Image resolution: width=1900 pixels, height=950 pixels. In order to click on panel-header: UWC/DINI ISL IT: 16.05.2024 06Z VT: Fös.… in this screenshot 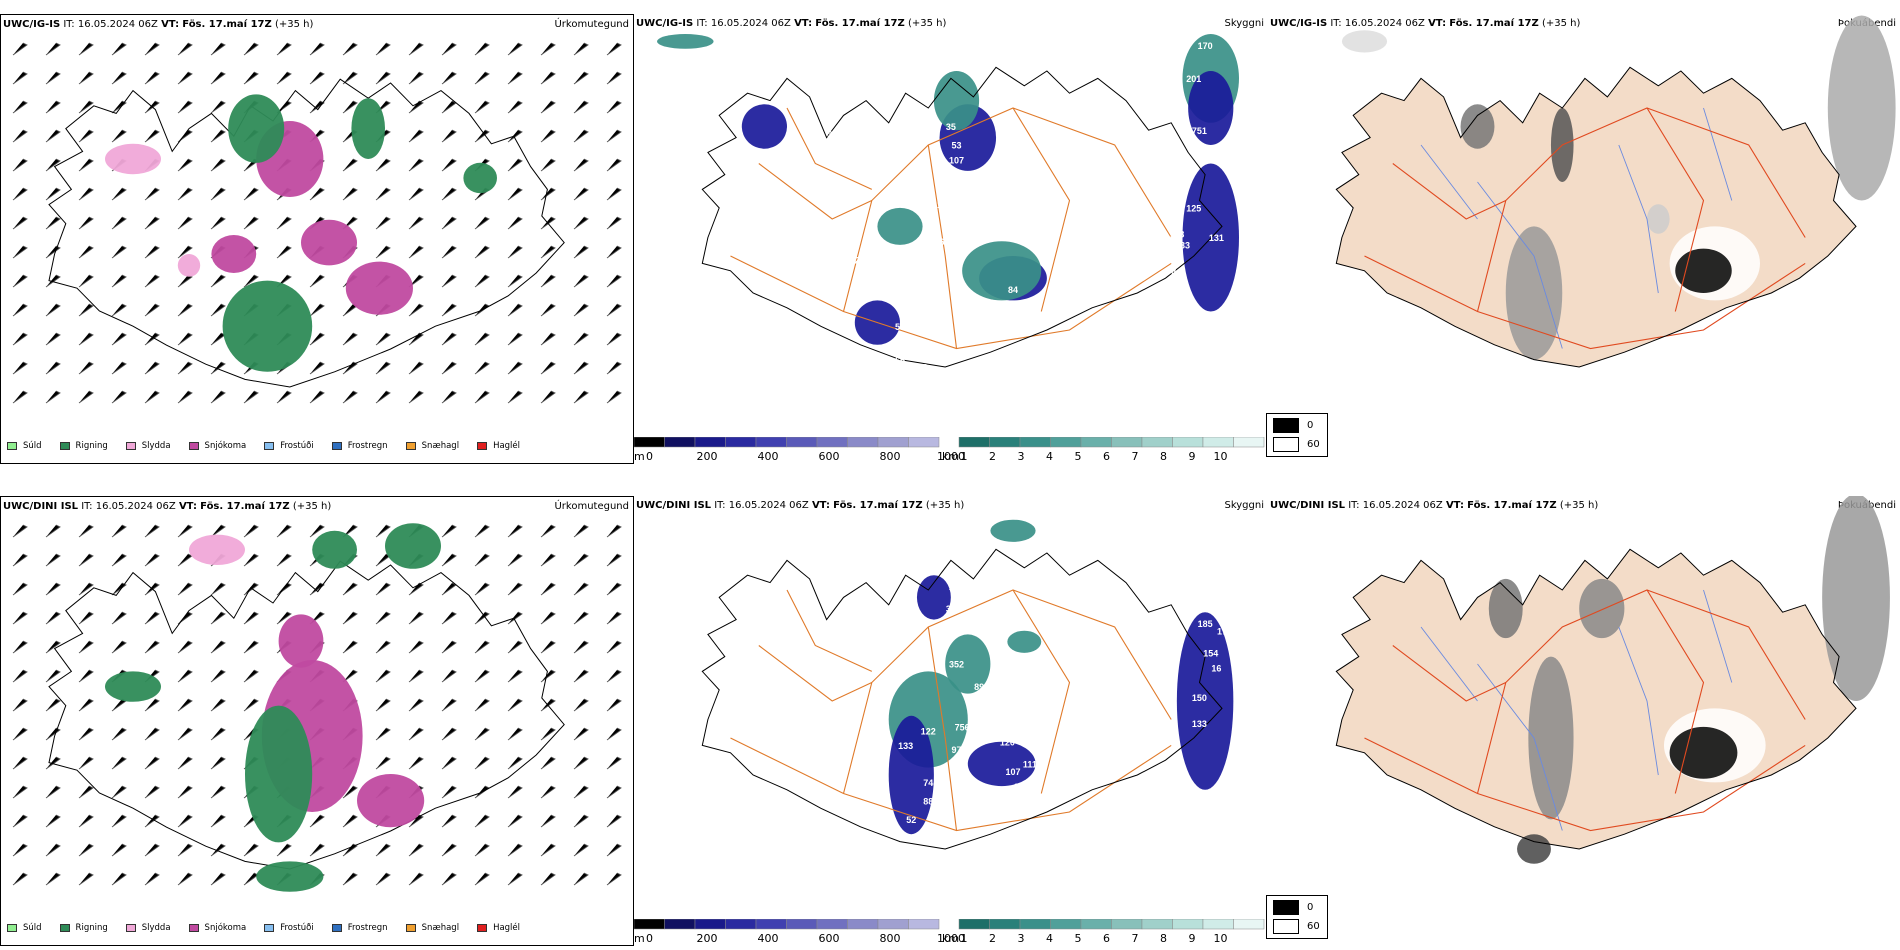, I will do `click(1434, 505)`.